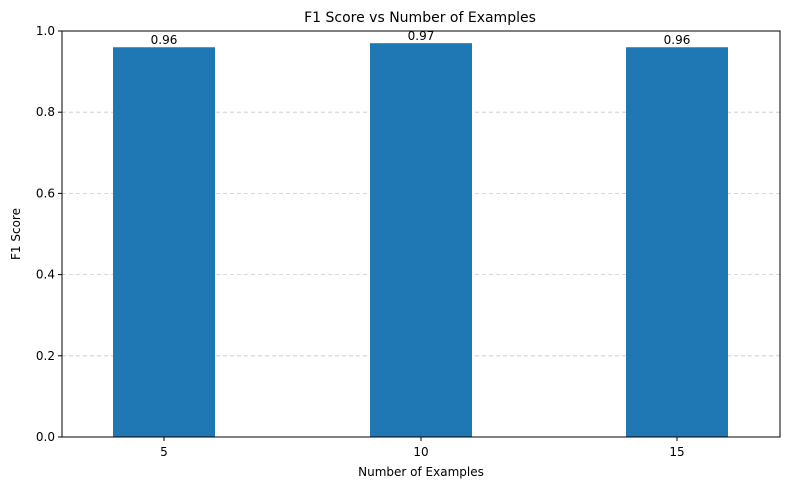 The image size is (790, 494). I want to click on y-tick-label: 1.0, so click(45, 31).